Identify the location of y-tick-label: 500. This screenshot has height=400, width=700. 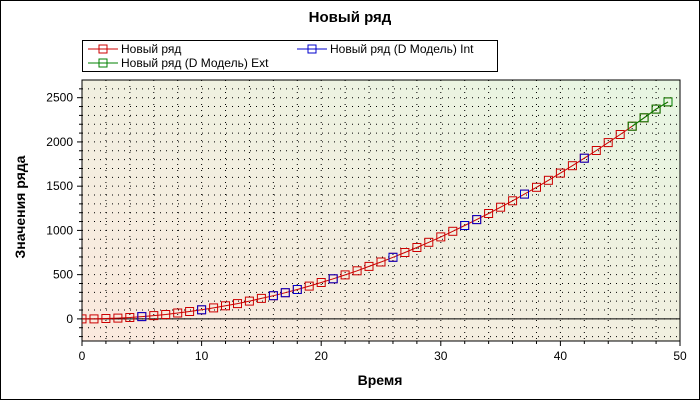
(63, 275).